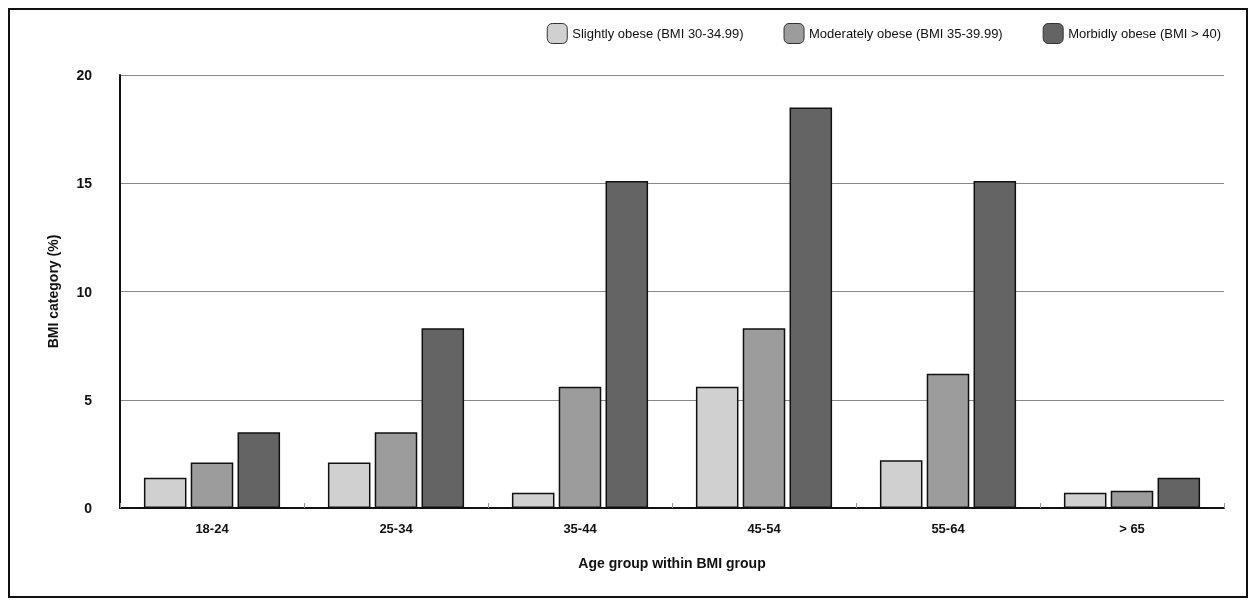 This screenshot has height=606, width=1256. I want to click on y-tick-label: 0, so click(88, 508).